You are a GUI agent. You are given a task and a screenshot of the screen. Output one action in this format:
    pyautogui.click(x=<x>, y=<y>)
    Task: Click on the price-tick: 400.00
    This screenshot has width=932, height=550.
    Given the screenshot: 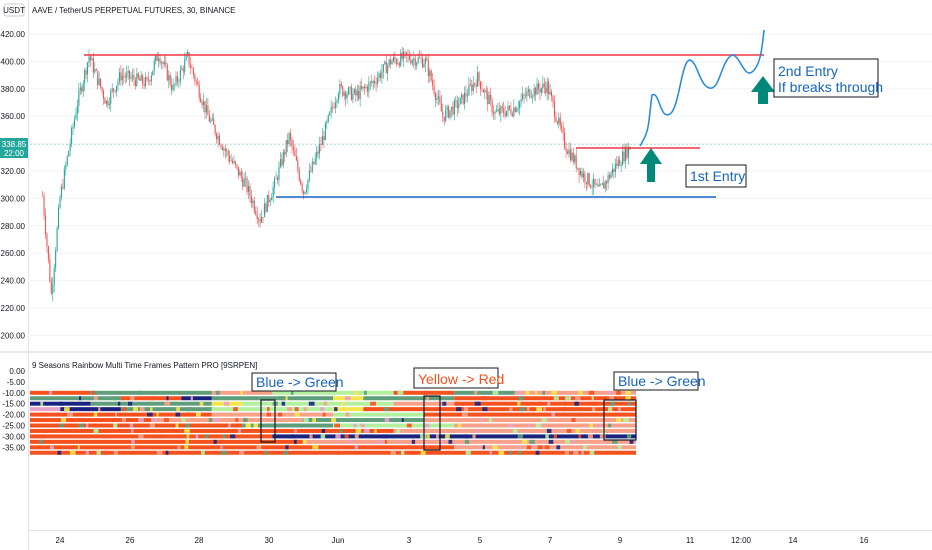 What is the action you would take?
    pyautogui.click(x=13, y=61)
    